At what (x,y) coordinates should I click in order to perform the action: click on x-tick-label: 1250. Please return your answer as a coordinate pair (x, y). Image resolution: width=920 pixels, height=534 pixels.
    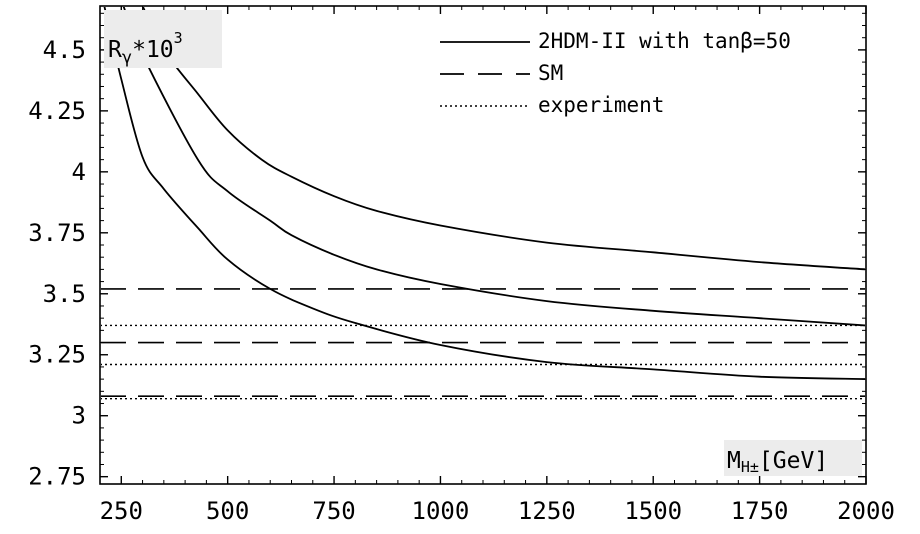
    Looking at the image, I should click on (547, 511).